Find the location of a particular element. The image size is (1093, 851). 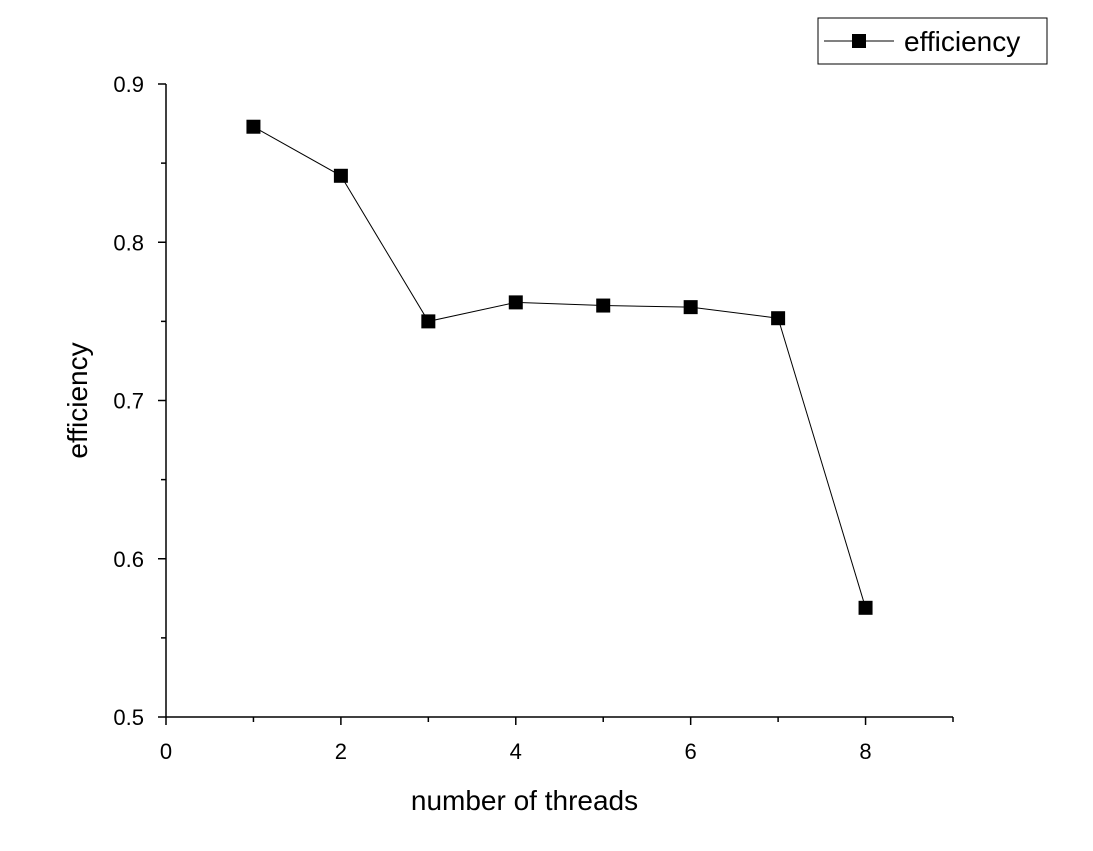

y-tick-label: 0.6 is located at coordinates (128, 559).